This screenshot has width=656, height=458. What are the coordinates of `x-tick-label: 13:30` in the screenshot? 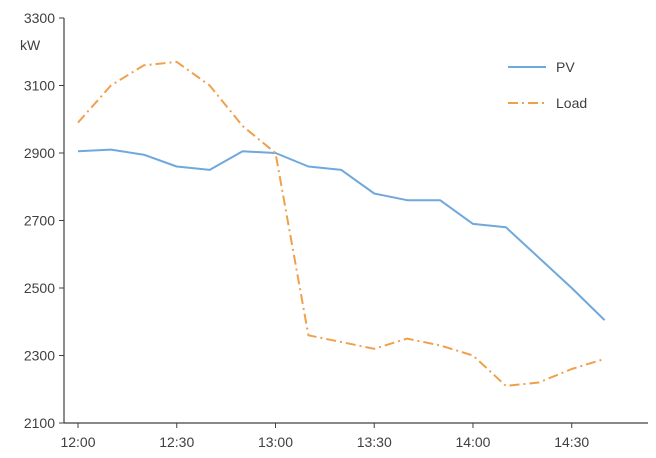 It's located at (374, 442).